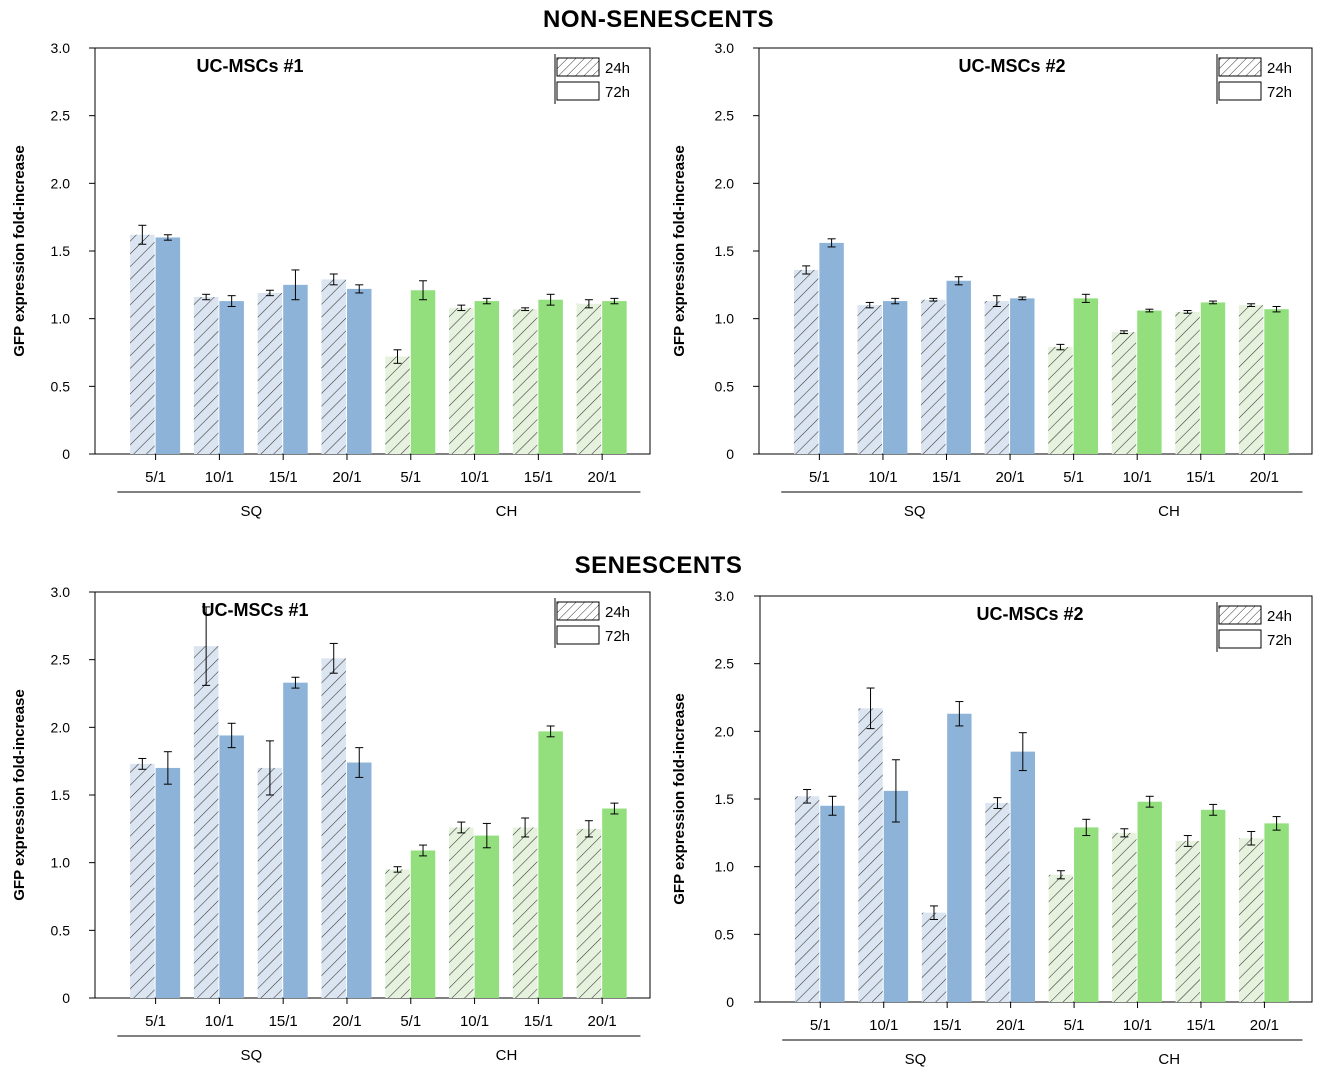 Image resolution: width=1317 pixels, height=1073 pixels. Describe the element at coordinates (658, 19) in the screenshot. I see `section-title-non-senescents: NON-SENESCENTS` at that location.